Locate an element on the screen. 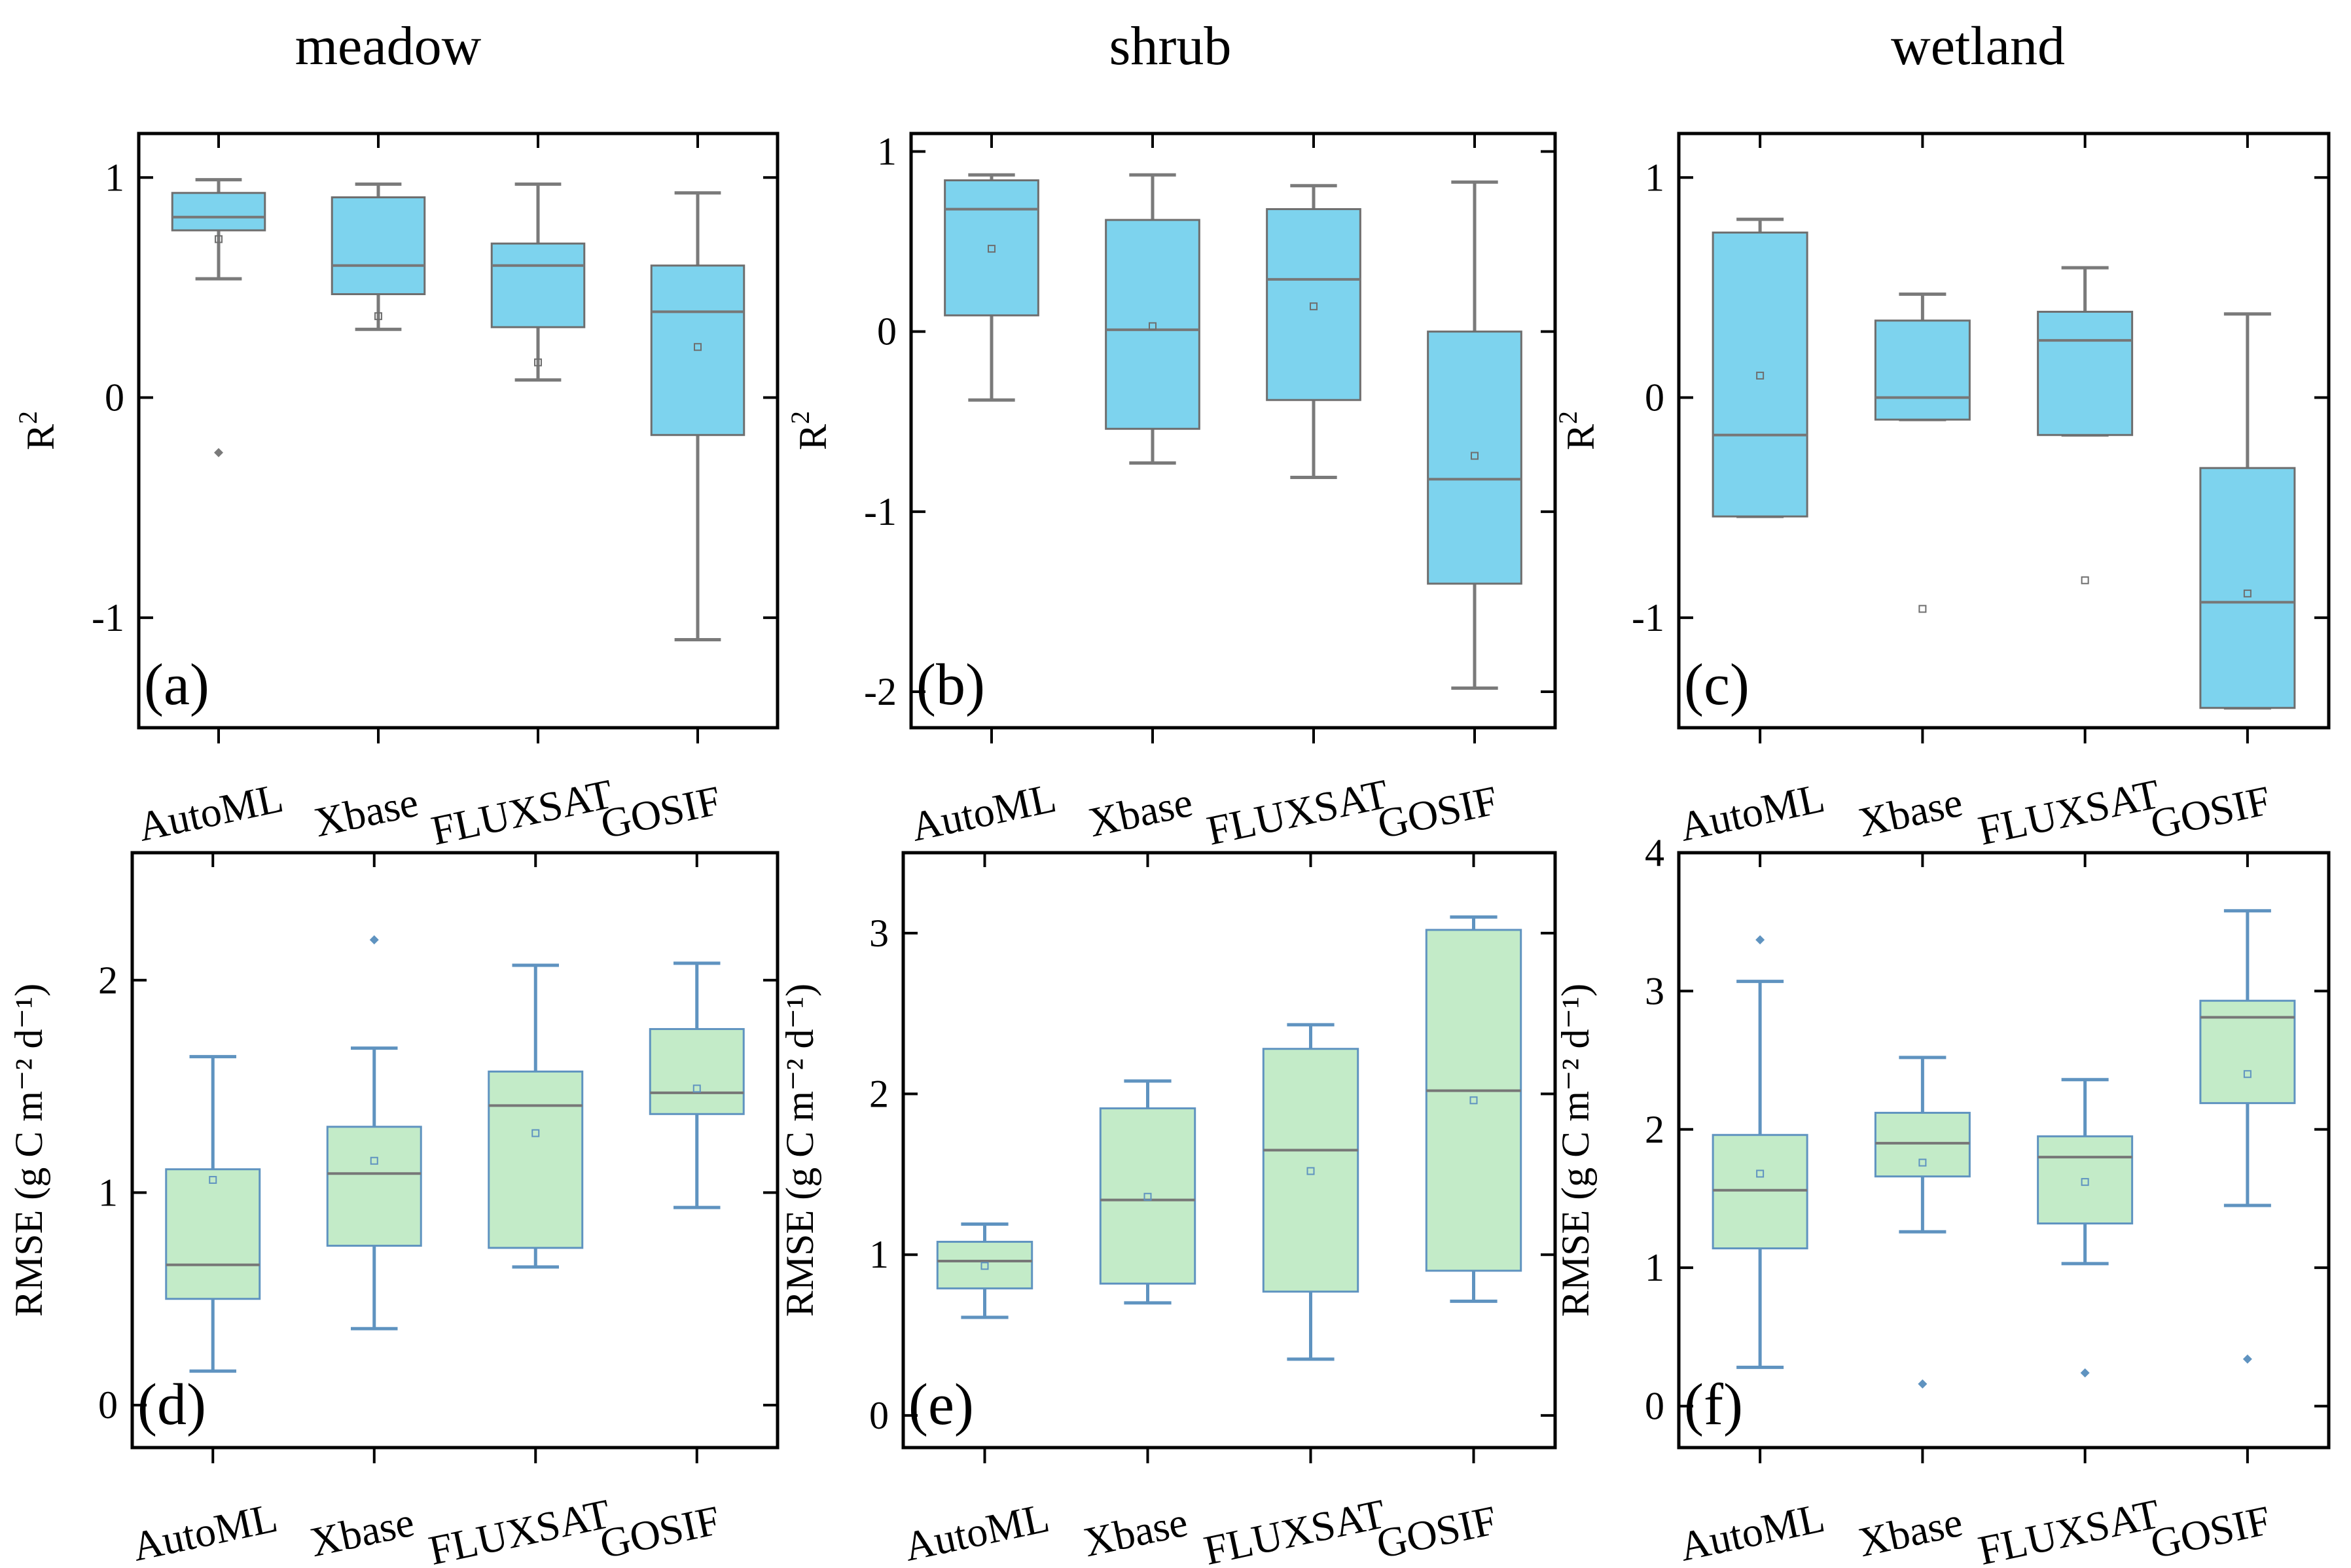 This screenshot has height=1568, width=2351. panel-letter: (f) is located at coordinates (1713, 1405).